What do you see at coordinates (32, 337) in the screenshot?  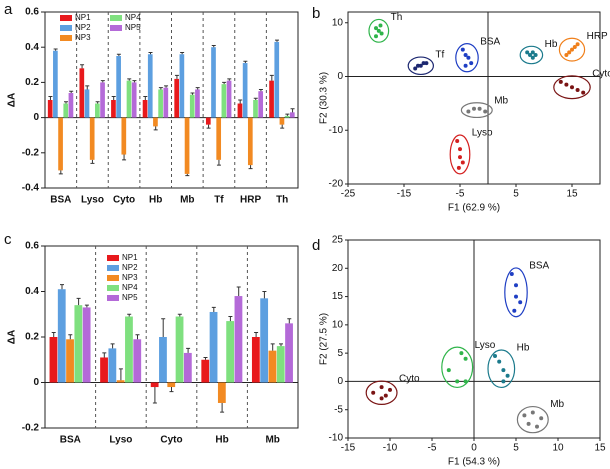 I see `y-tick-label: 0.2` at bounding box center [32, 337].